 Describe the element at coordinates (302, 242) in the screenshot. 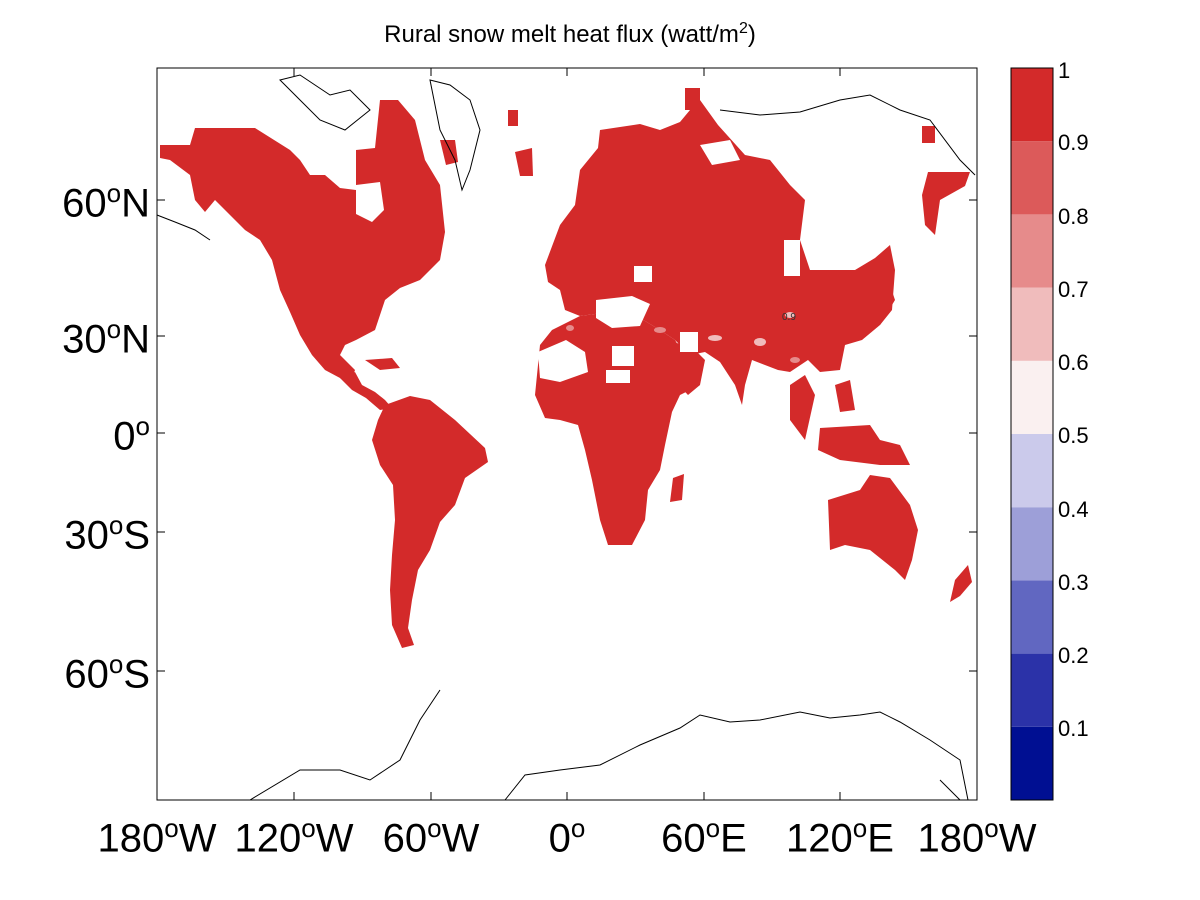

I see `north-america-region` at that location.